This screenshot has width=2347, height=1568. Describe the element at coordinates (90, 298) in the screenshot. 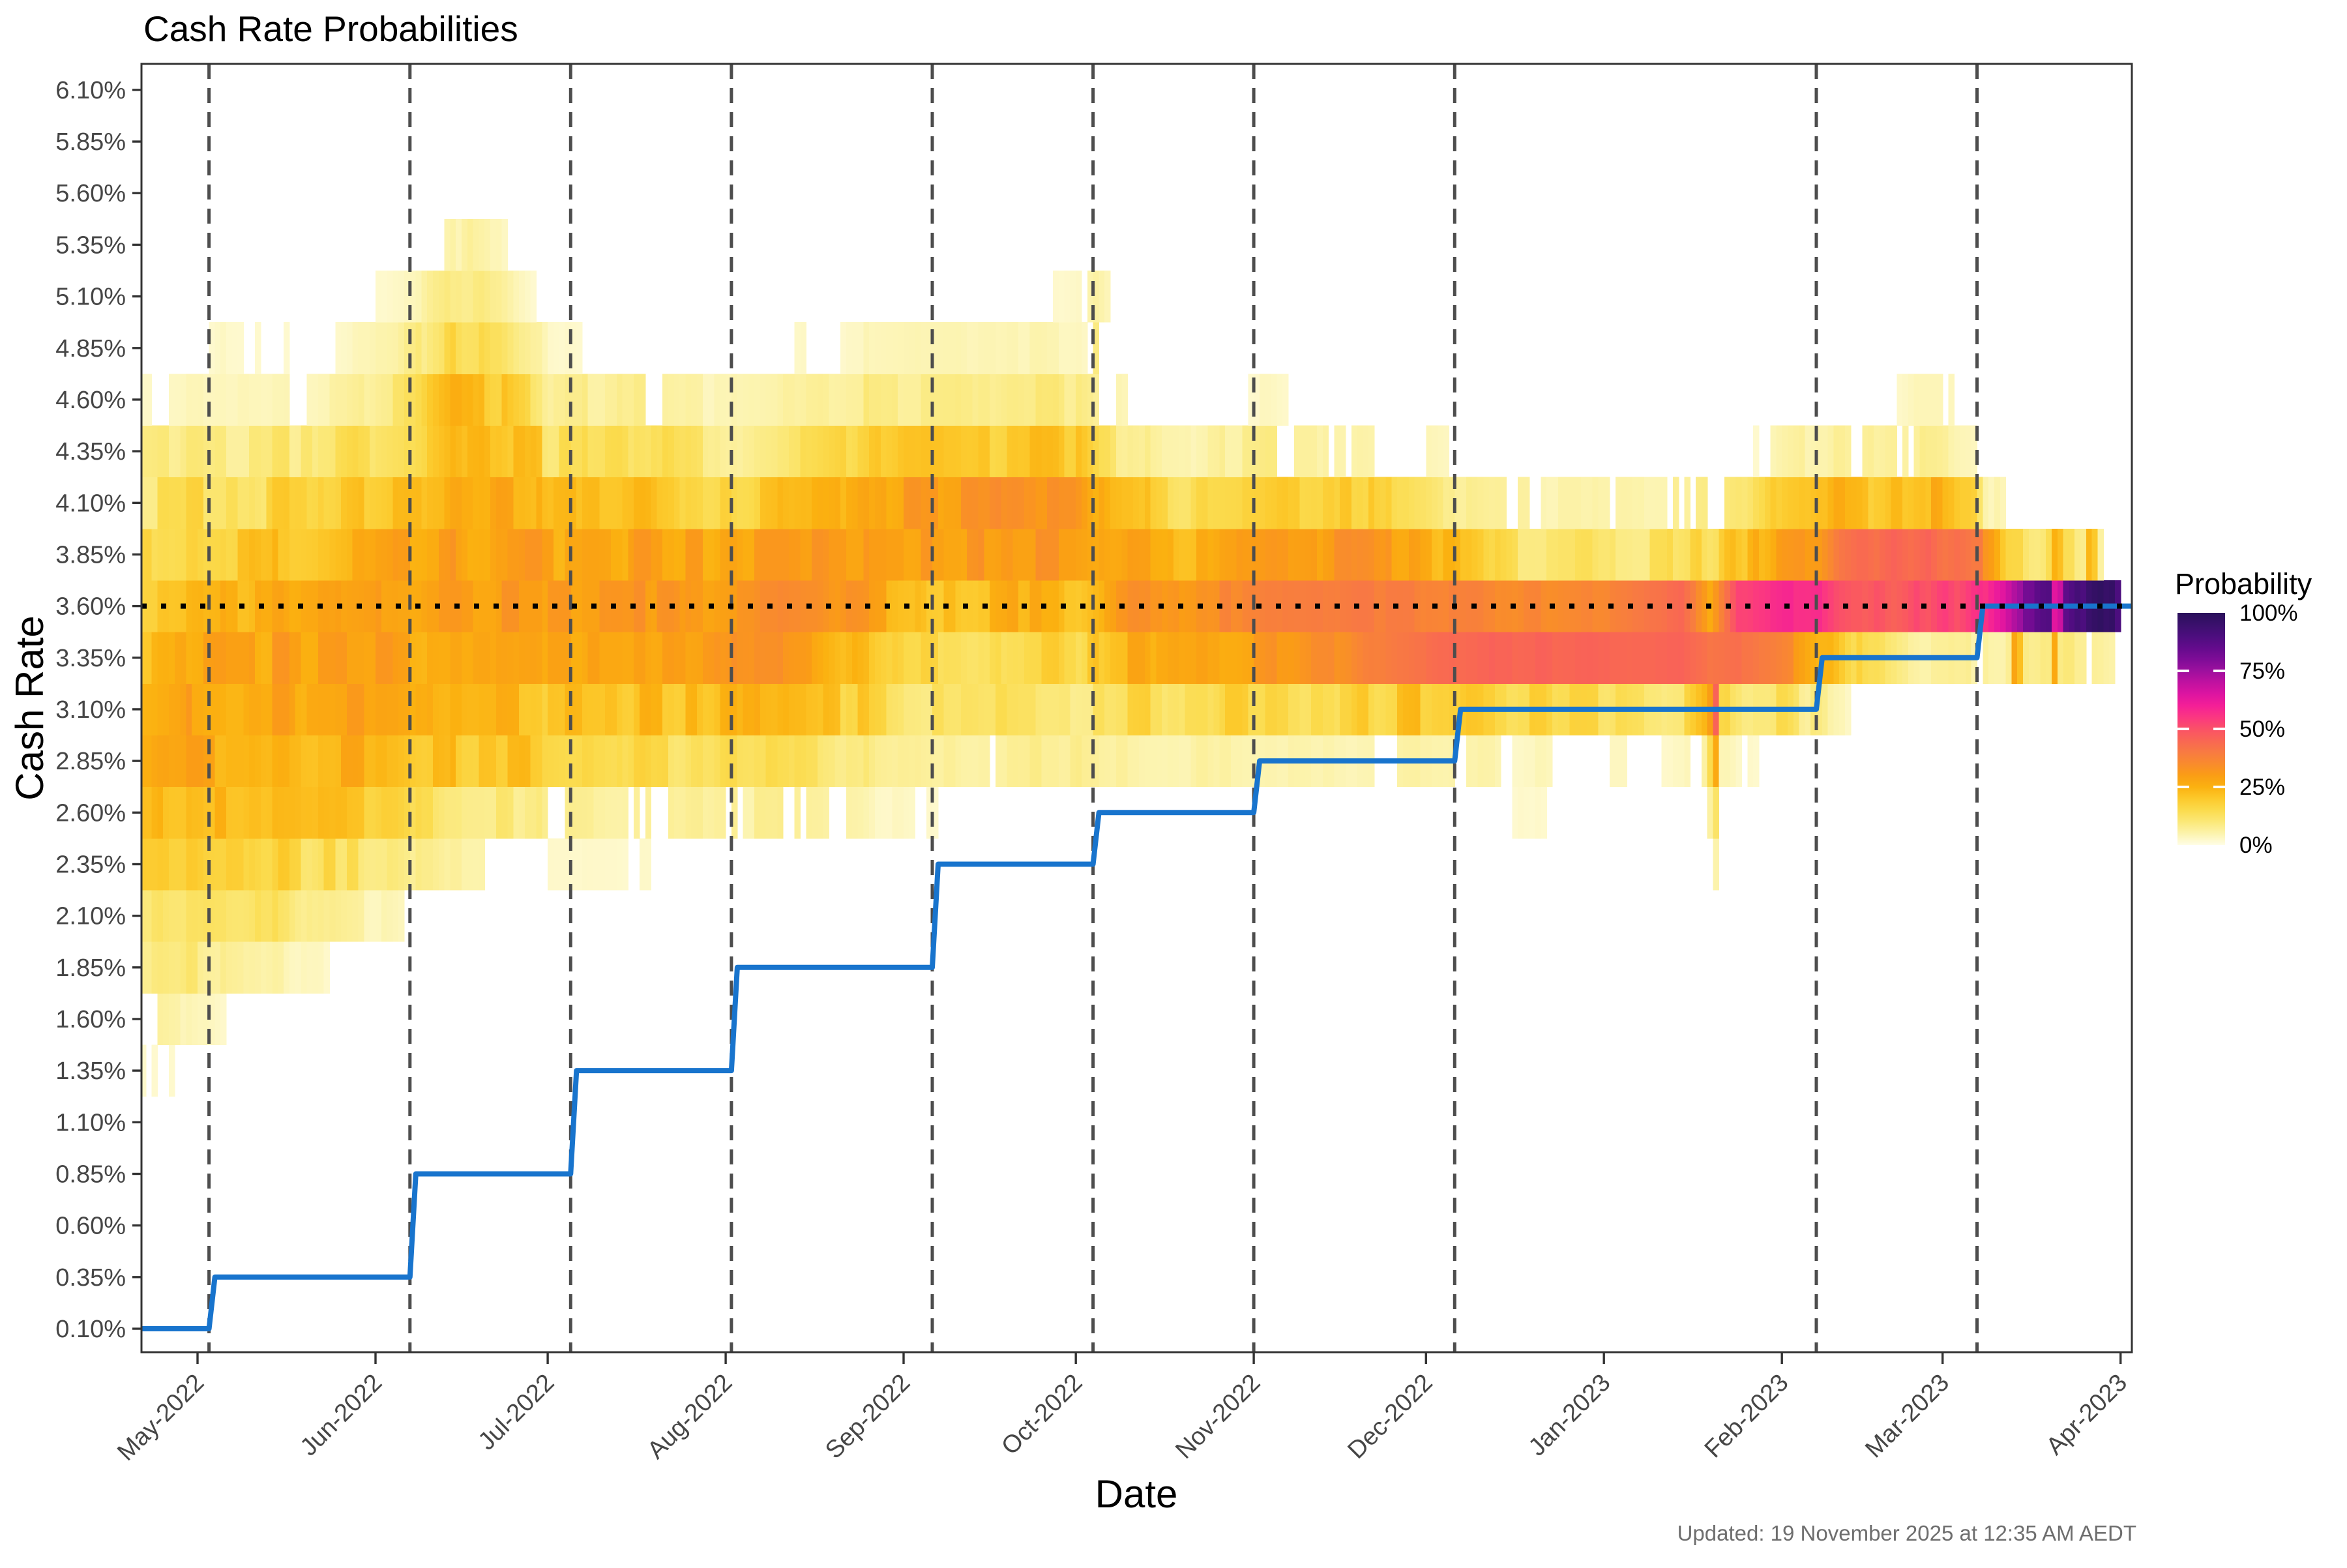

I see `svg-text: 5.10%` at that location.